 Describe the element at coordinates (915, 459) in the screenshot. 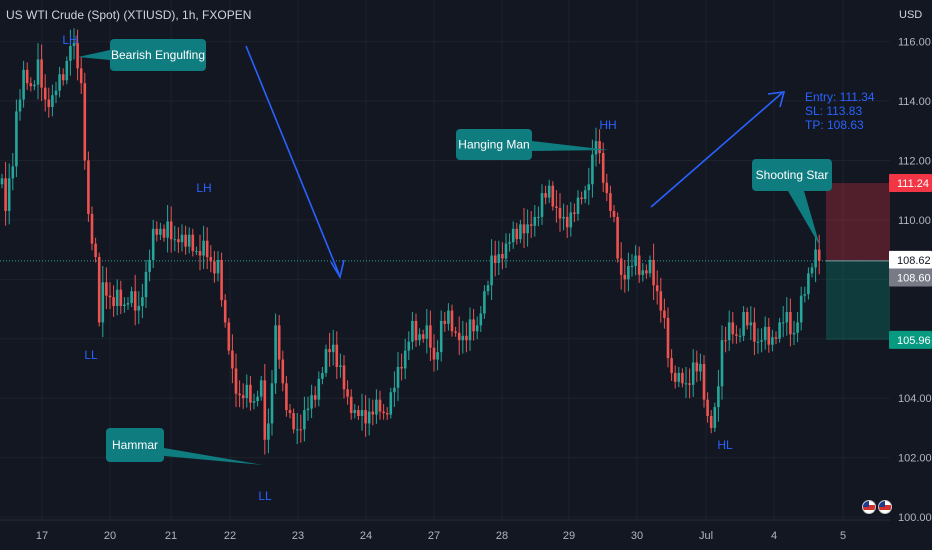

I see `y-tick-label: 102.00` at that location.